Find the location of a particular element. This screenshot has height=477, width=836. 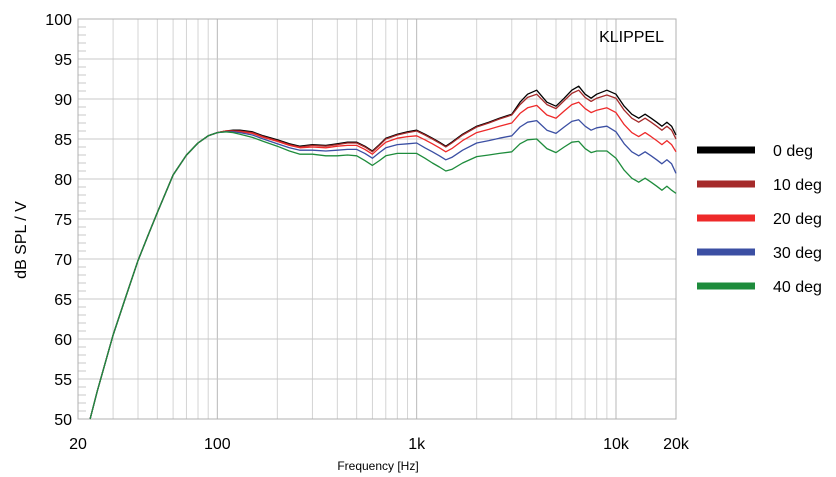

y-tick-label: 60 is located at coordinates (63, 340).